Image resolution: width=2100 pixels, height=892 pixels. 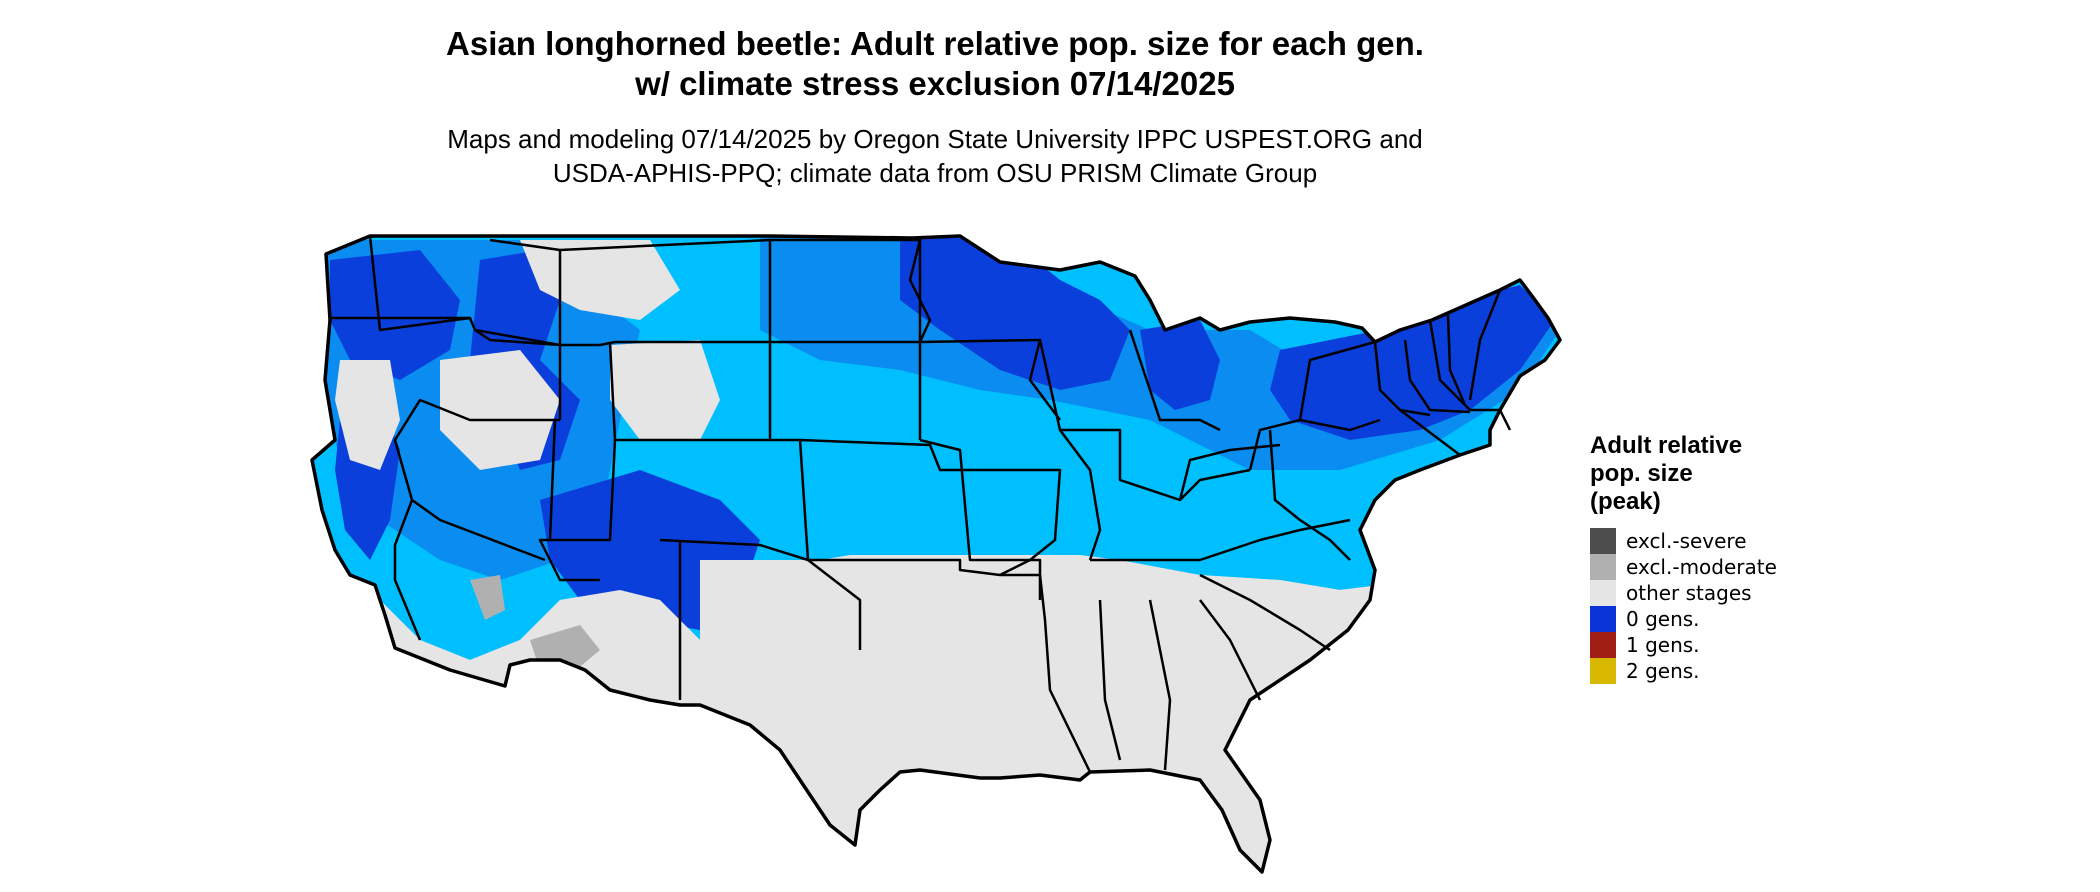 What do you see at coordinates (1641, 473) in the screenshot?
I see `legend-title-line-2: pop. size` at bounding box center [1641, 473].